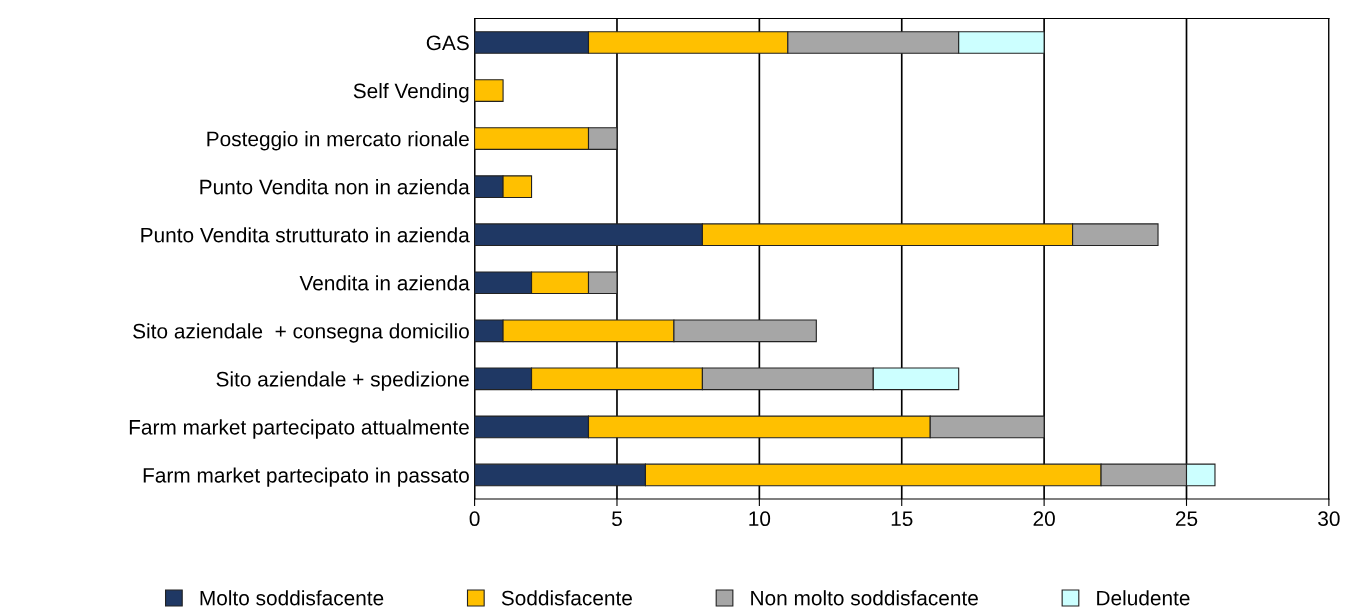 The image size is (1356, 616). Describe the element at coordinates (489, 90) in the screenshot. I see `bar` at that location.